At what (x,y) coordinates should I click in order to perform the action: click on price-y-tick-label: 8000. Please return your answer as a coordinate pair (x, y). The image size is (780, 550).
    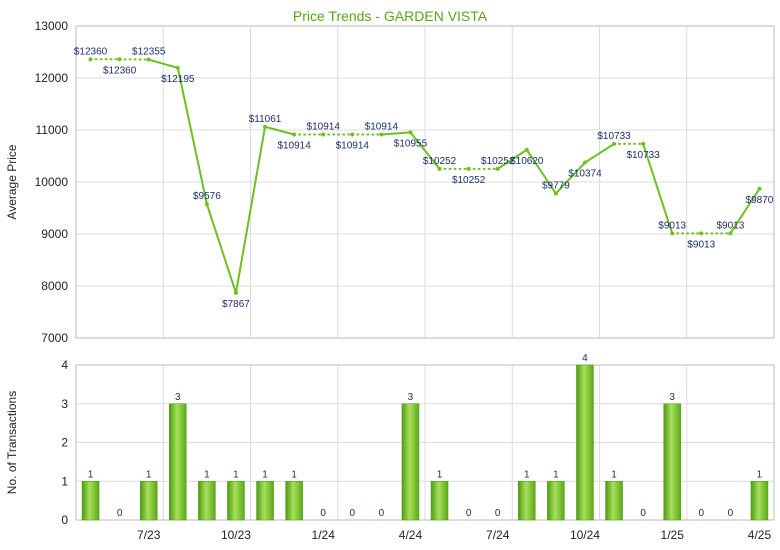
    Looking at the image, I should click on (54, 286).